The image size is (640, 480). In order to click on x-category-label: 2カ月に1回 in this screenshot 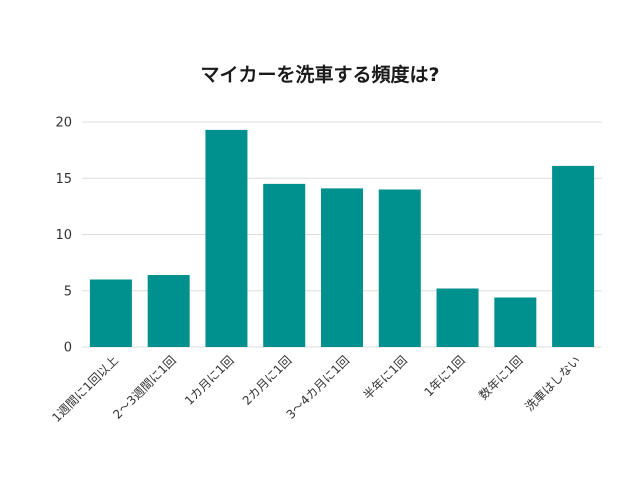, I will do `click(267, 380)`.